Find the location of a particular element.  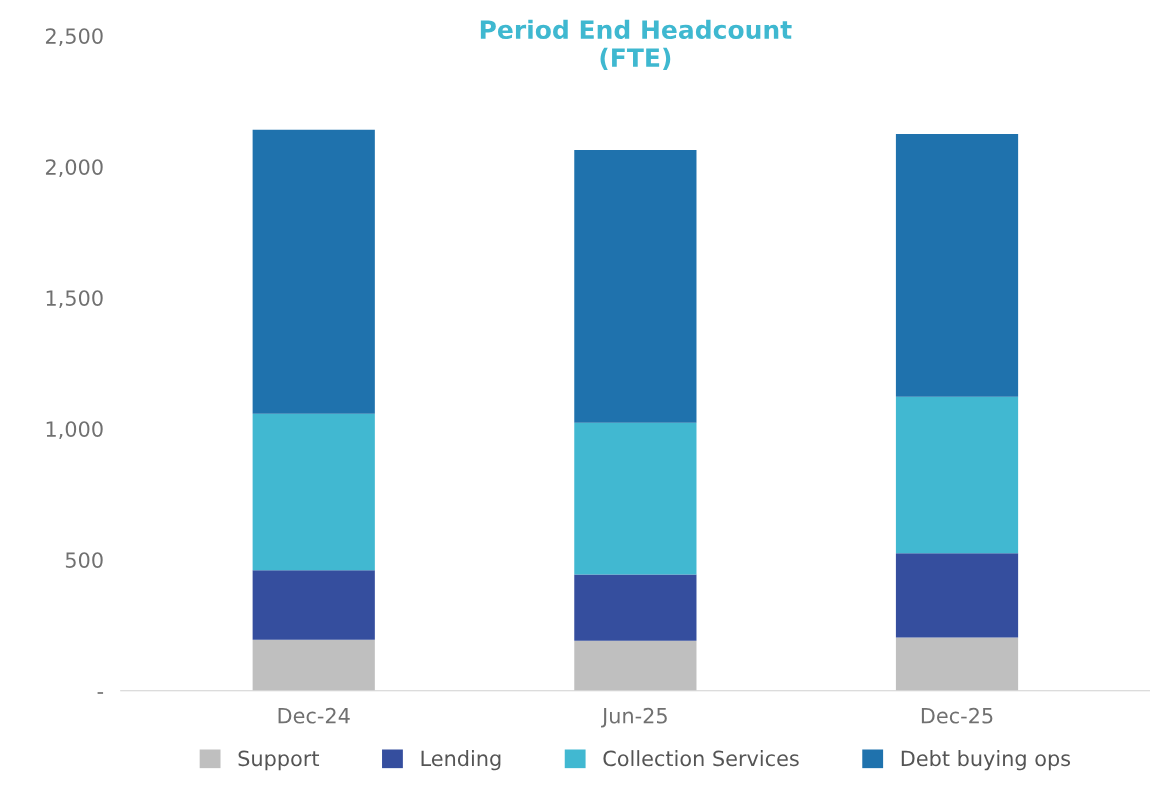

legend-label: Debt buying ops is located at coordinates (986, 760).